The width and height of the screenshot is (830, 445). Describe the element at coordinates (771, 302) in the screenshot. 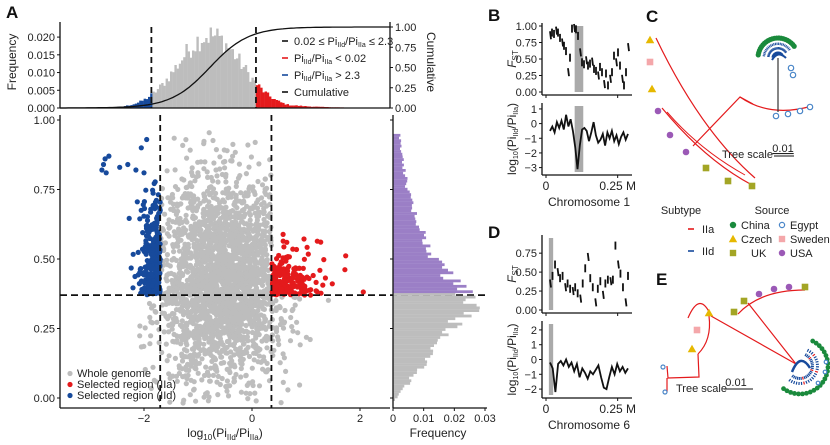

I see `tree-branch` at that location.